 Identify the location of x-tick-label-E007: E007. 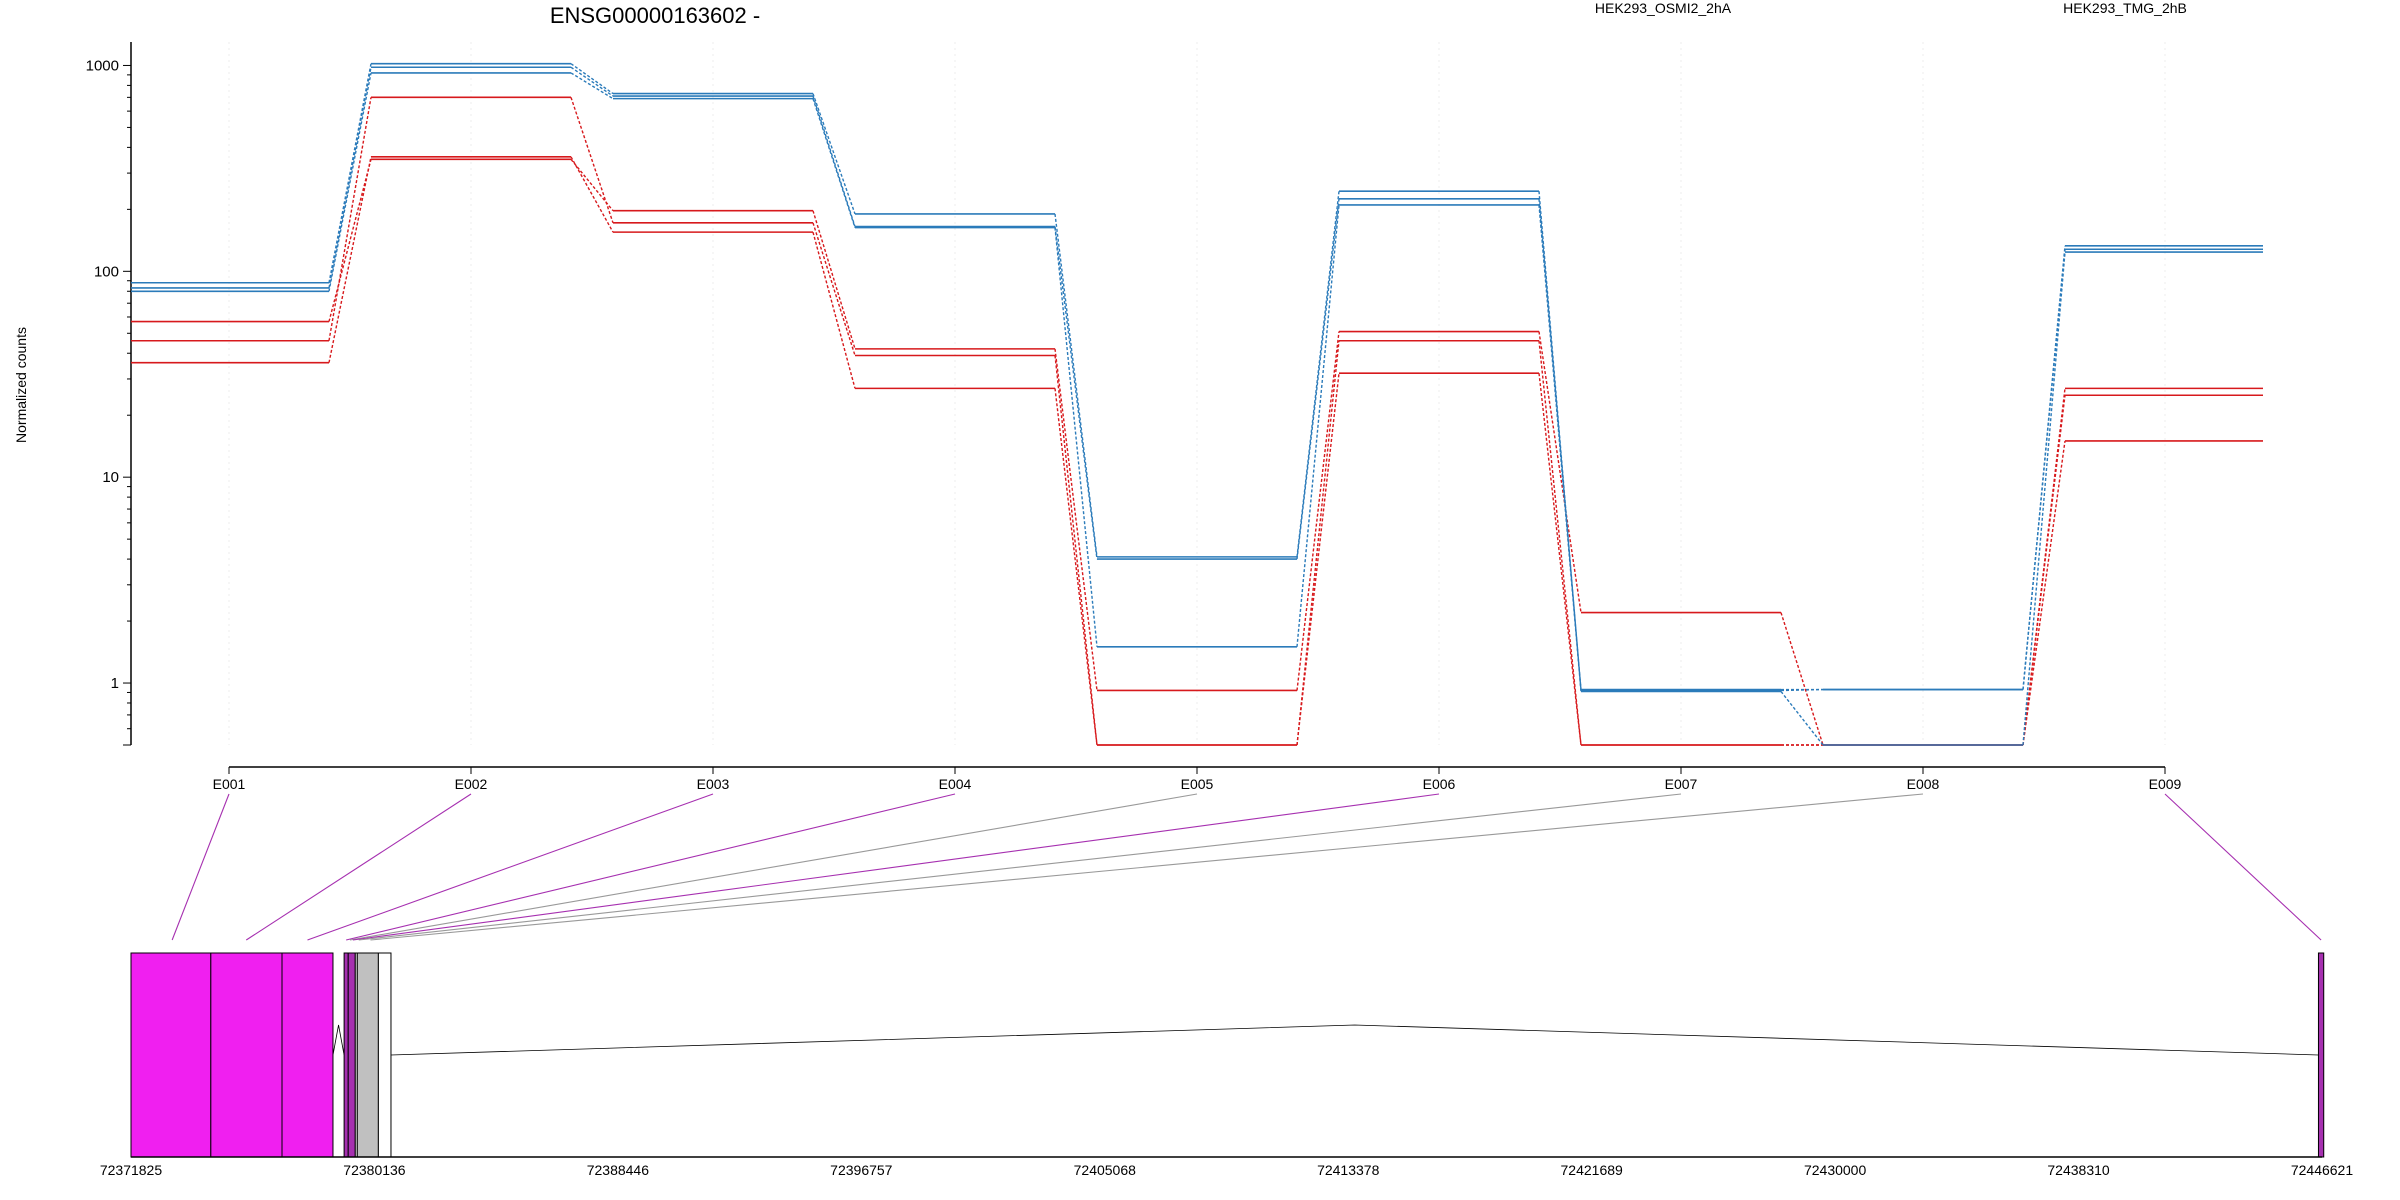
(1681, 784).